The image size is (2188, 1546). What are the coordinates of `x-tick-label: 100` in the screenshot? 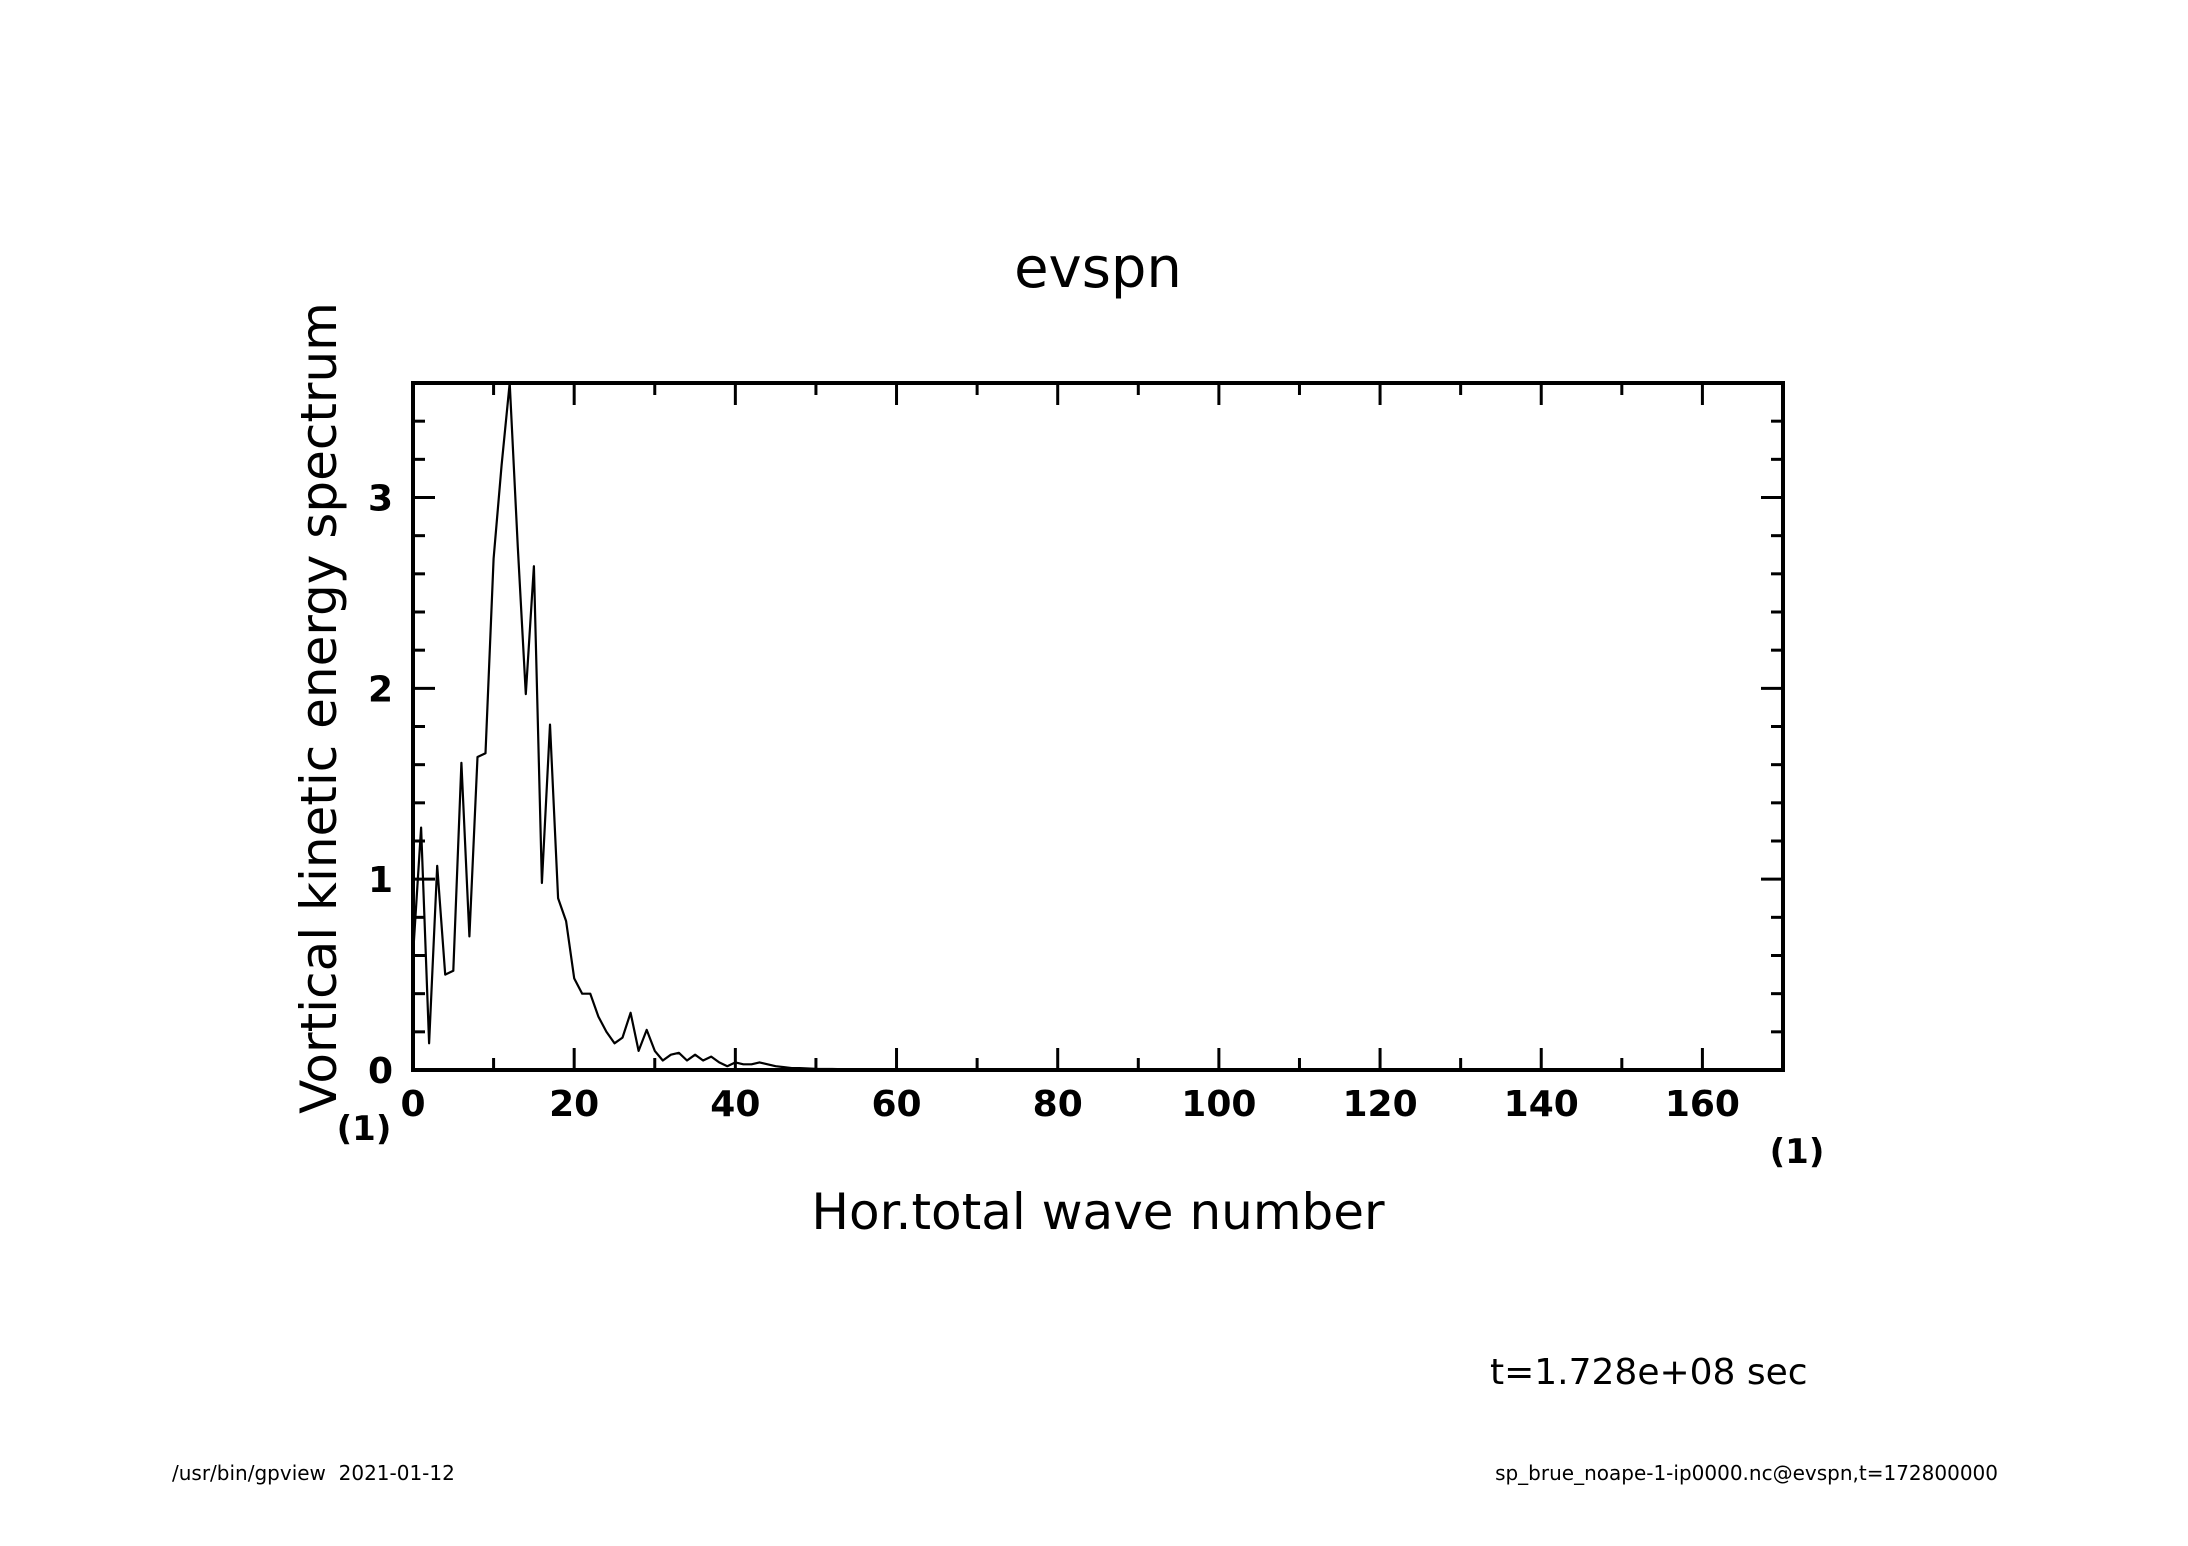 It's located at (1218, 1104).